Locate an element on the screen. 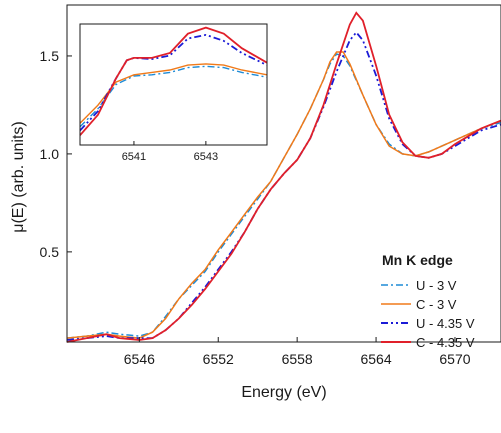  inset-frame is located at coordinates (173, 84).